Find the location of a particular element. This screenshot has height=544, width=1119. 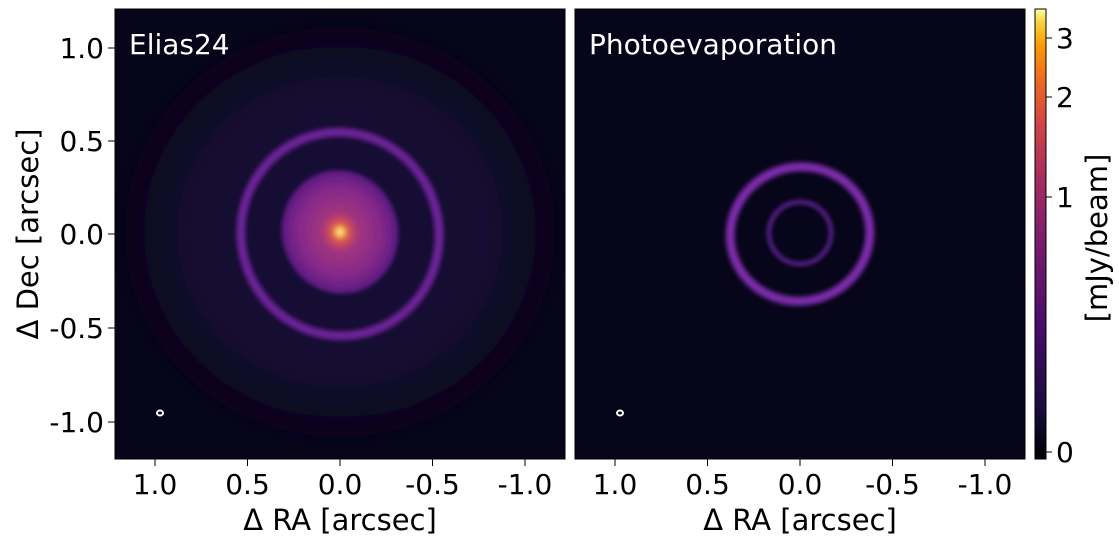

panel-title: Photoevaporation is located at coordinates (713, 44).